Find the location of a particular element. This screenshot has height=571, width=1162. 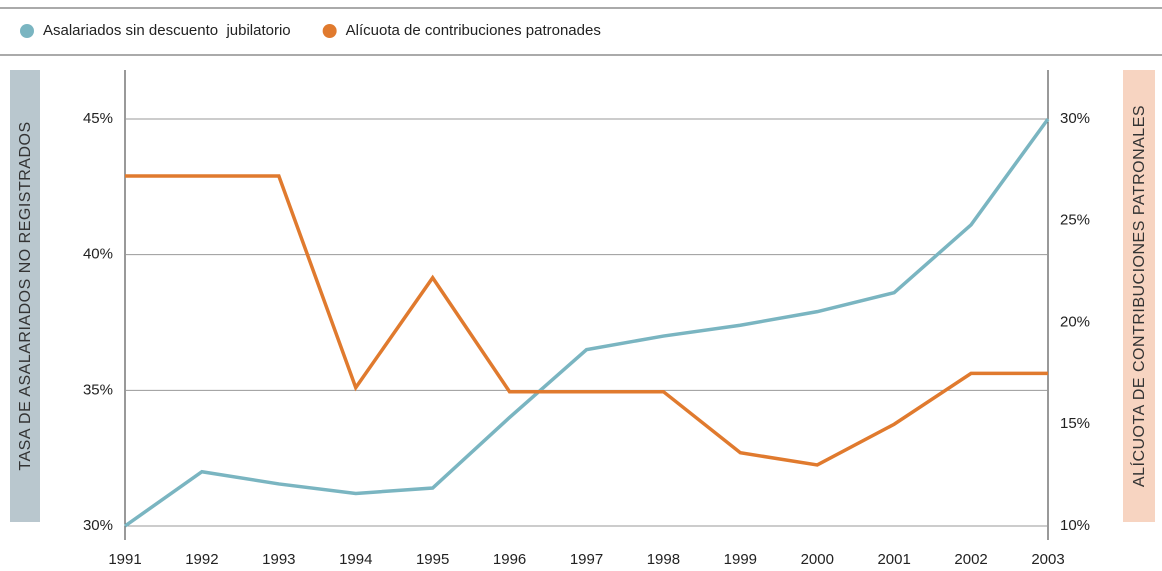

x-tick-label: 1995 is located at coordinates (432, 559).